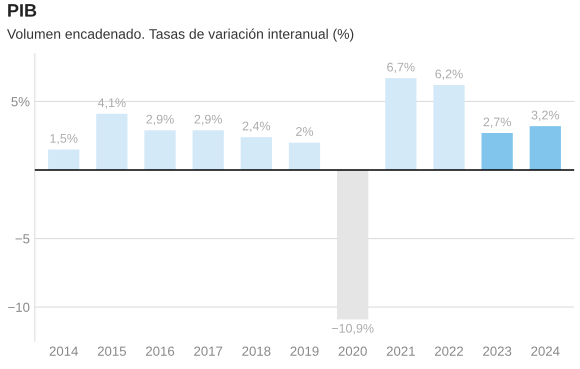 The width and height of the screenshot is (580, 369). Describe the element at coordinates (353, 329) in the screenshot. I see `data-label: −10,9%` at that location.